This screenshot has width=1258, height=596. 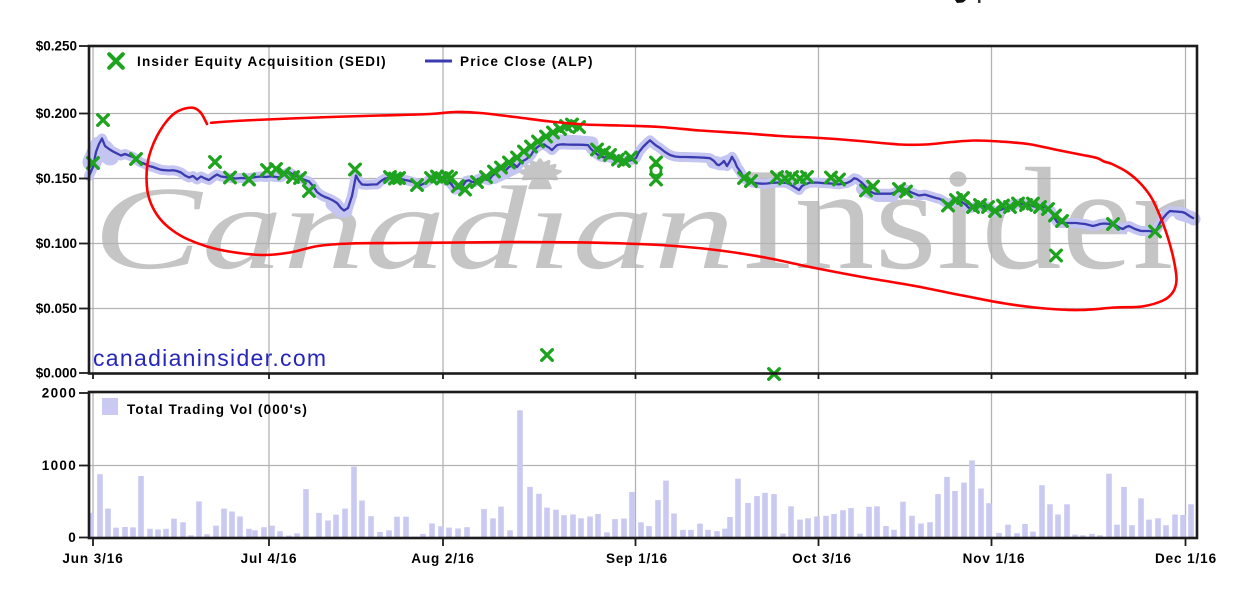 What do you see at coordinates (59, 393) in the screenshot?
I see `svg-text: 2000` at bounding box center [59, 393].